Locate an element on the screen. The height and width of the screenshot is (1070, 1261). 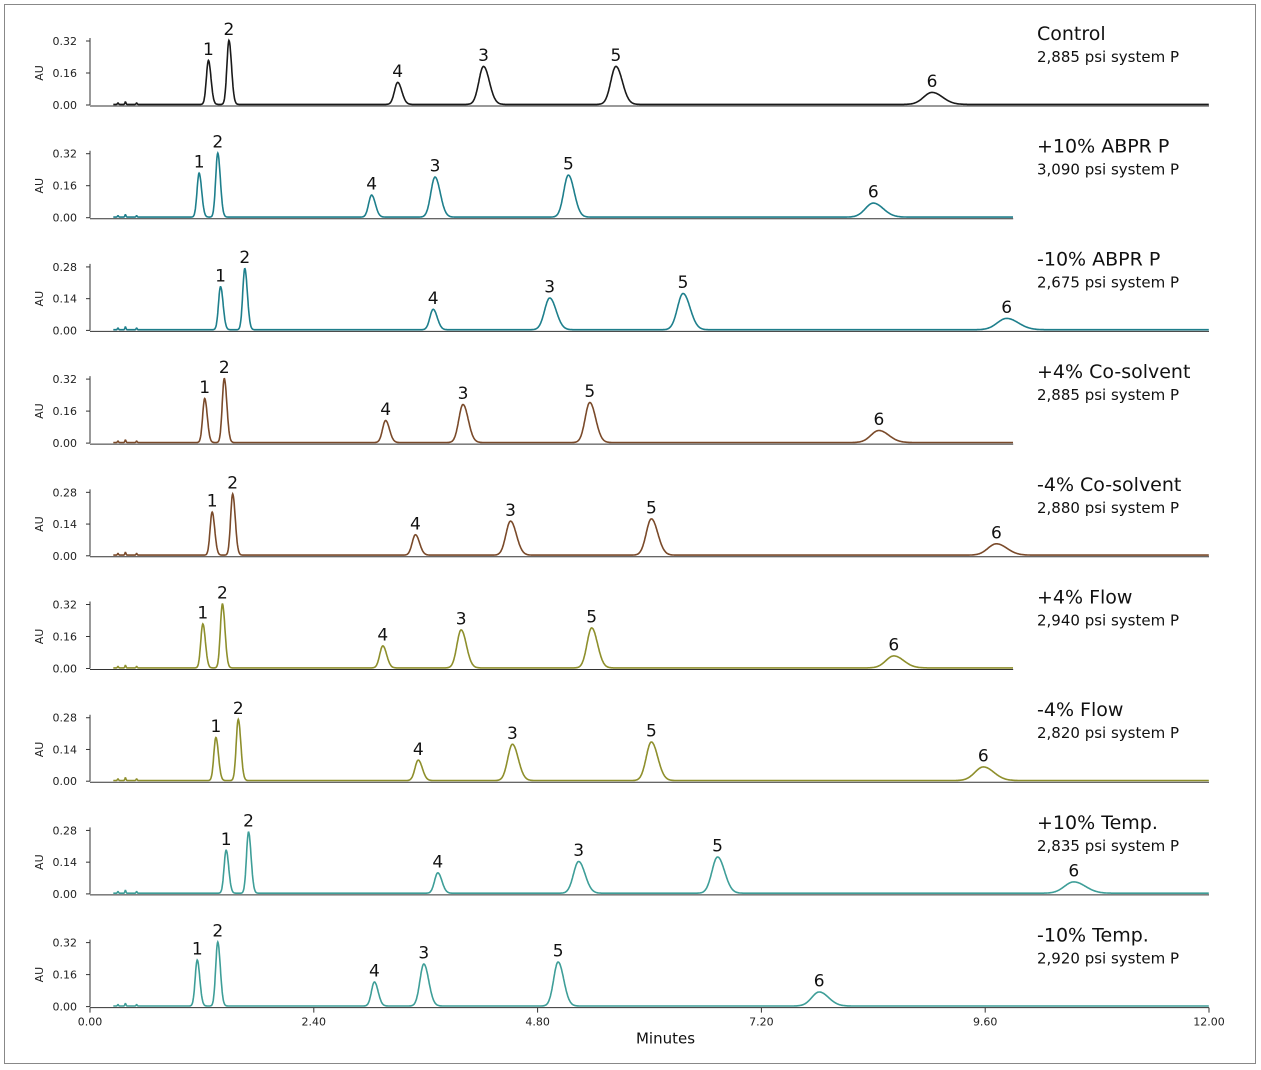
panel-8-y-tick-label: 0.14 is located at coordinates (65, 862).